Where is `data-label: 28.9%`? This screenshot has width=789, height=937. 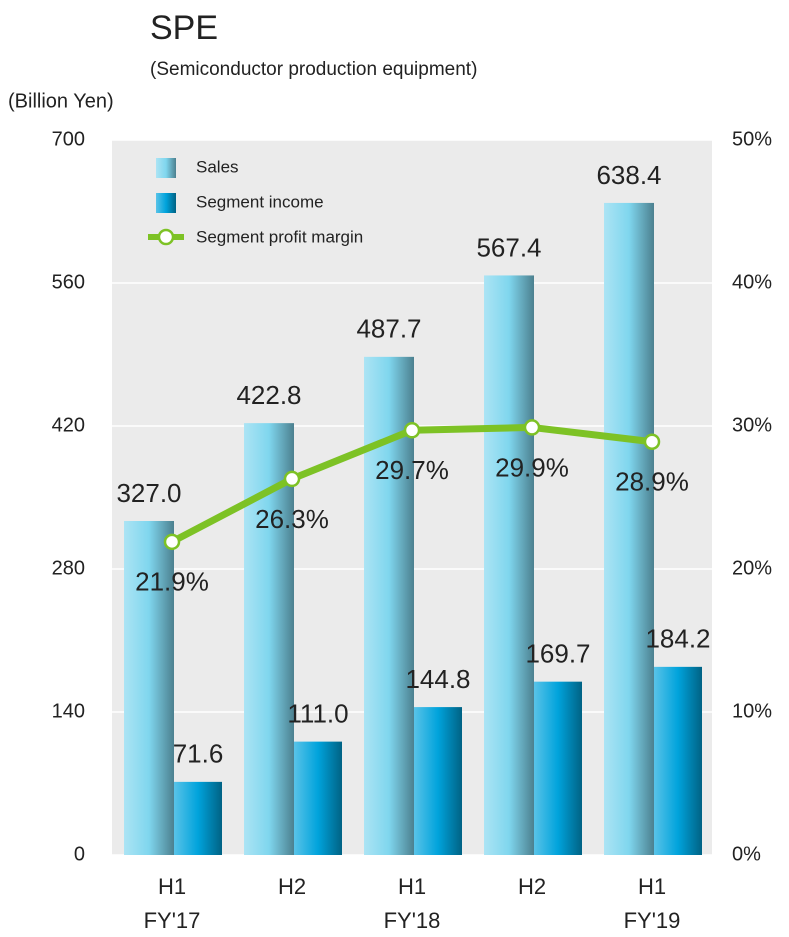 data-label: 28.9% is located at coordinates (652, 482).